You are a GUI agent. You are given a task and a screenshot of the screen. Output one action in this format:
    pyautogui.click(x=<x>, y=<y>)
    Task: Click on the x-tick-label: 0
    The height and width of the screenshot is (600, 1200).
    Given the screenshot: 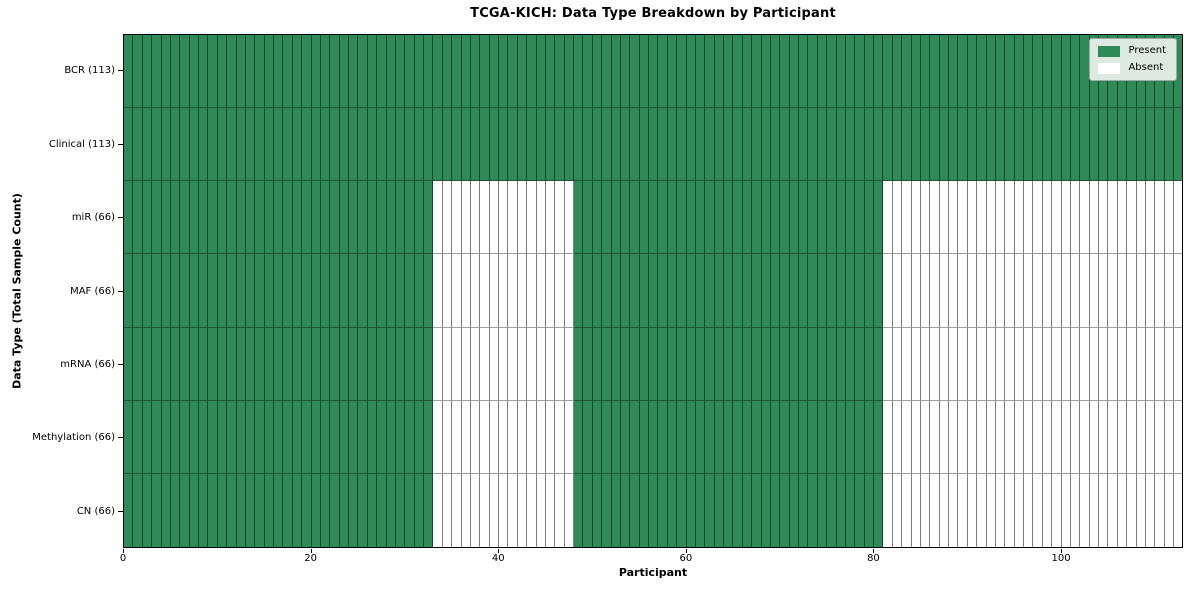 What is the action you would take?
    pyautogui.click(x=123, y=558)
    